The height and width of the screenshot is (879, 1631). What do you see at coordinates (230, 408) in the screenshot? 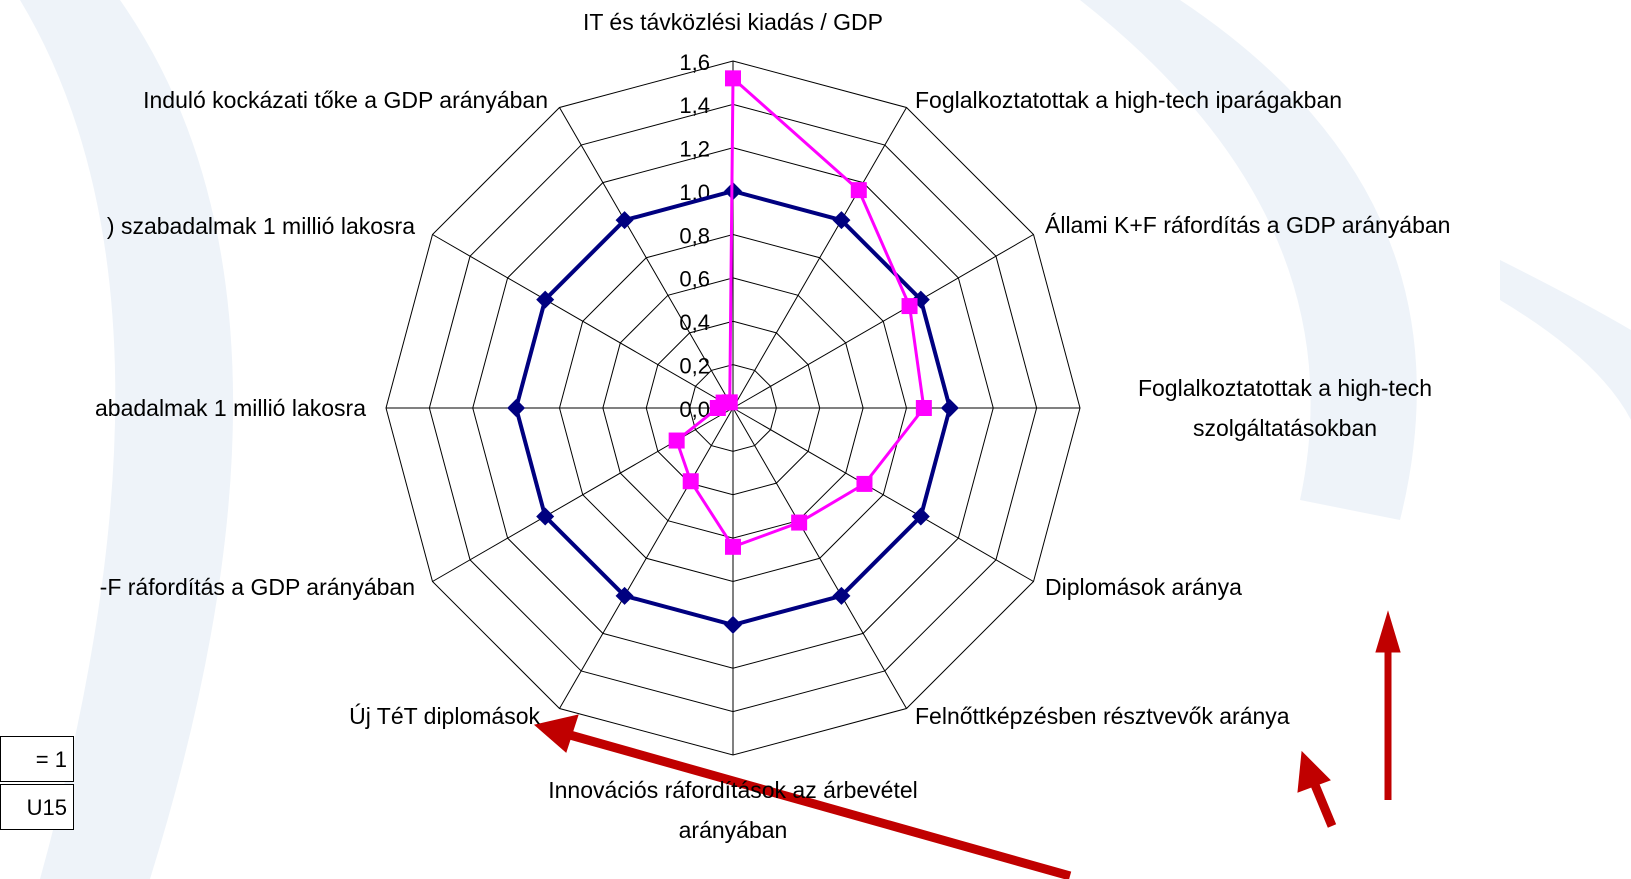
I see `category-label: abadalmak 1 millió lakosra` at bounding box center [230, 408].